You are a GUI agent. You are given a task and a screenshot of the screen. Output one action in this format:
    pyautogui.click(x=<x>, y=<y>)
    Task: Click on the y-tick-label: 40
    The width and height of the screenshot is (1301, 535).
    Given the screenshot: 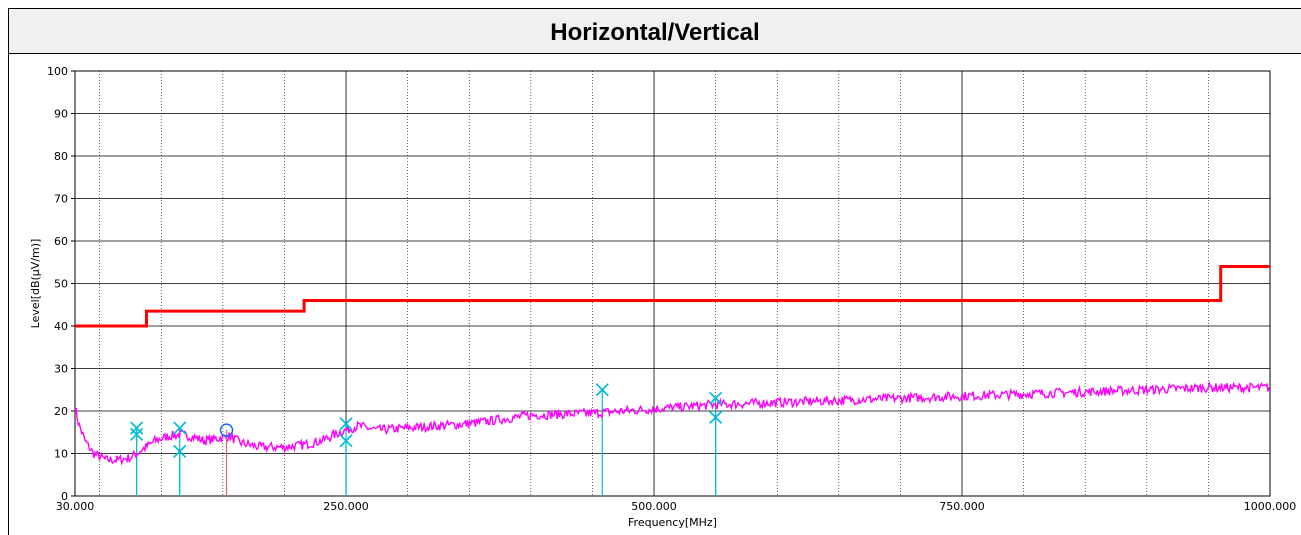 What is the action you would take?
    pyautogui.click(x=61, y=326)
    